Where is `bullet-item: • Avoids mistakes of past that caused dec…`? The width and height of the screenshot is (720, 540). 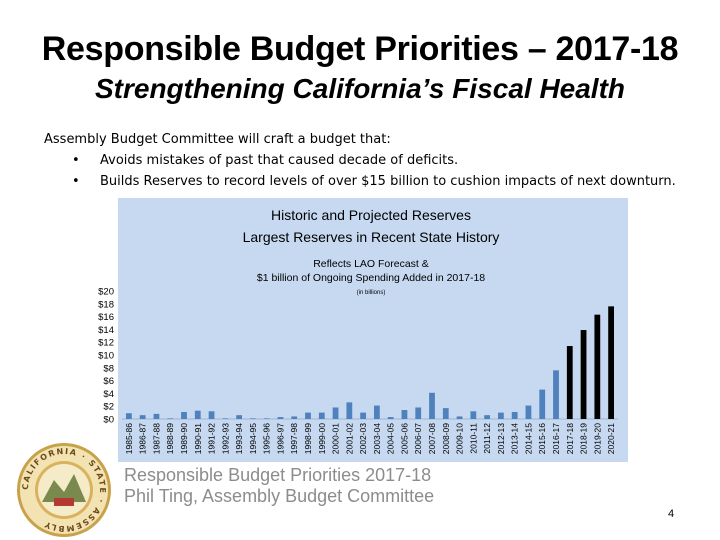 bullet-item: • Avoids mistakes of past that caused dec… is located at coordinates (374, 163).